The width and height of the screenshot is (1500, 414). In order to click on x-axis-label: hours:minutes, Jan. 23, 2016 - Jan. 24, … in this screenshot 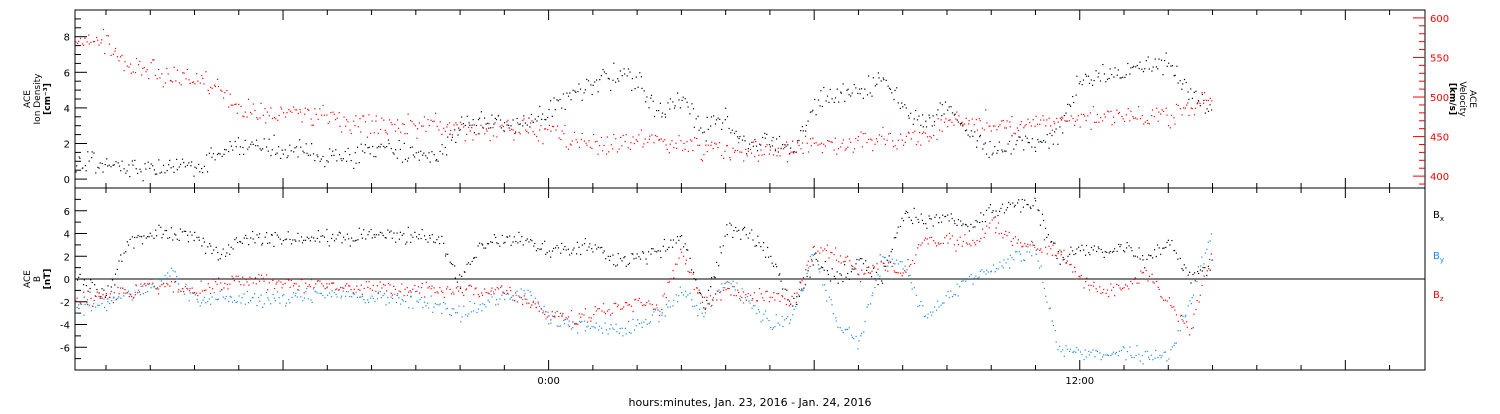, I will do `click(750, 402)`.